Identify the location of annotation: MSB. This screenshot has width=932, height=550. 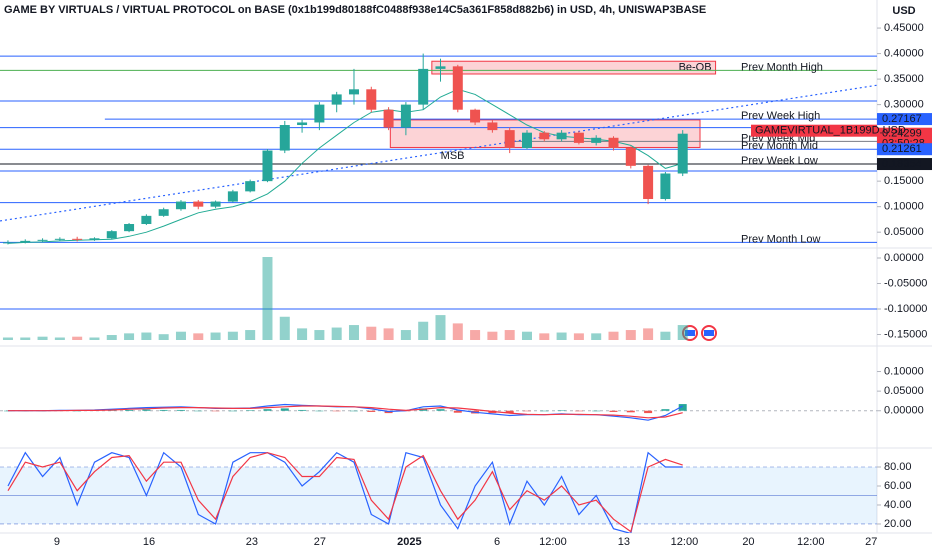
(453, 156).